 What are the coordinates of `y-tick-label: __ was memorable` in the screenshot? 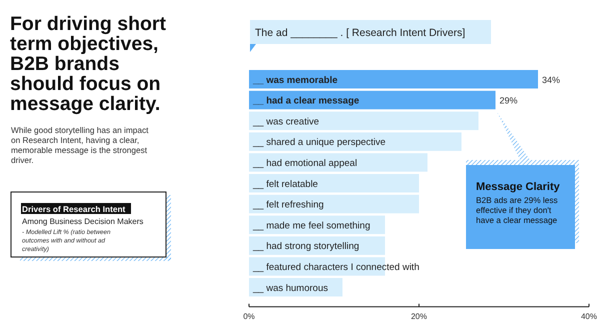 It's located at (295, 80).